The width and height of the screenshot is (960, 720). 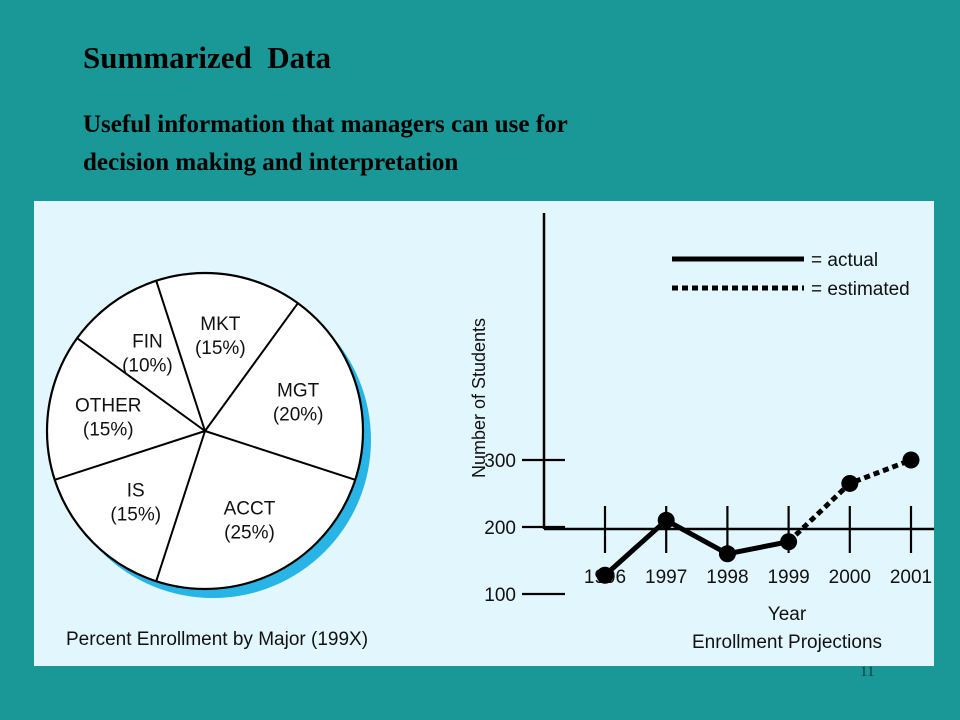 I want to click on pie-chart-title: Percent Enrollment by Major (199X), so click(x=217, y=639).